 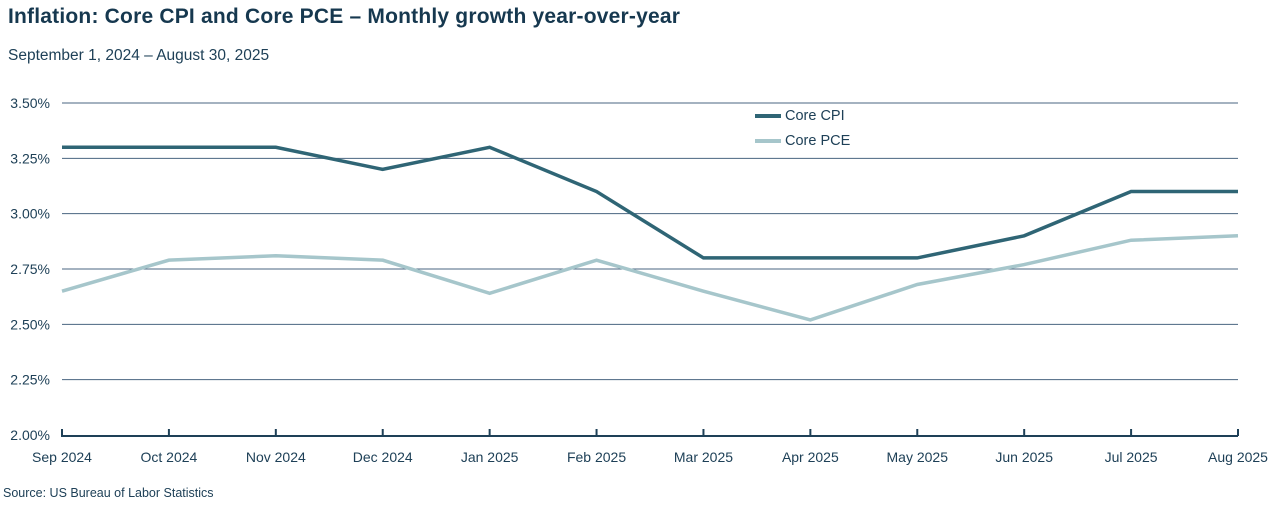 What do you see at coordinates (30, 158) in the screenshot?
I see `y-axis-label: 3.25%` at bounding box center [30, 158].